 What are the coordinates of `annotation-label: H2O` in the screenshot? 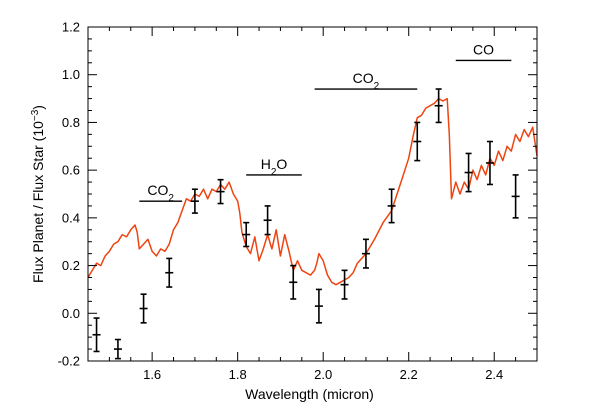 It's located at (274, 167).